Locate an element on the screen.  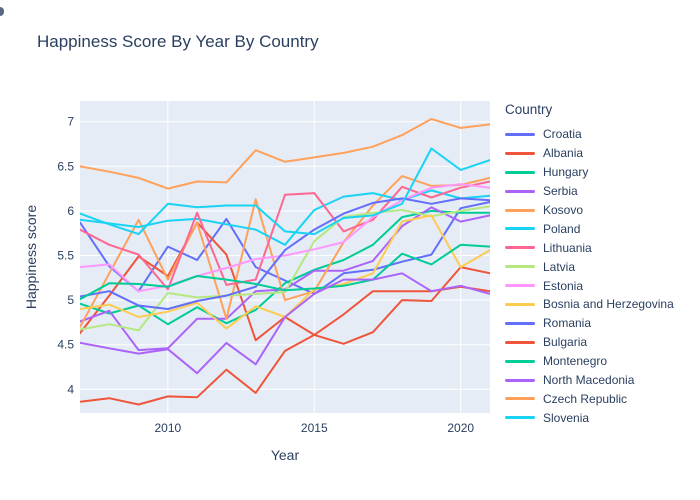
legend-label: Serbia is located at coordinates (560, 191).